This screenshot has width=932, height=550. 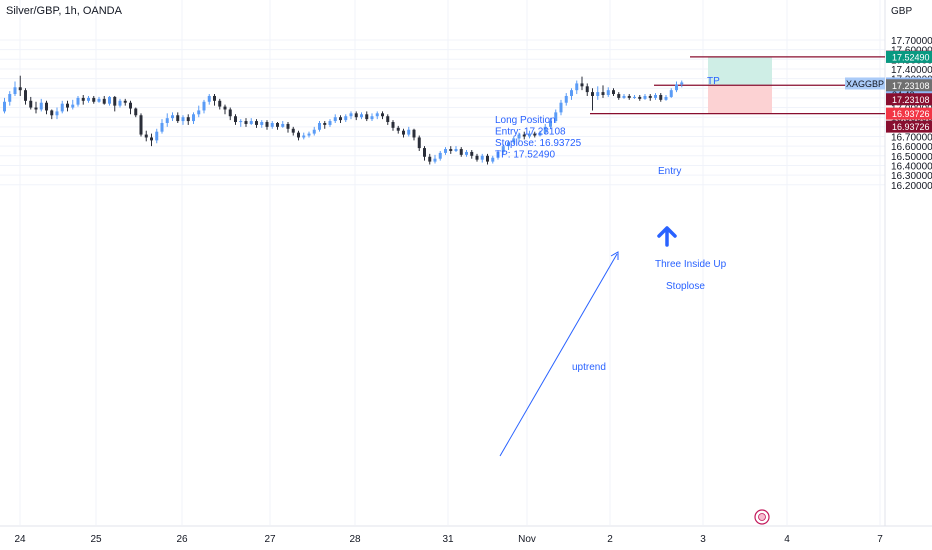 I want to click on price-tag-label: 17.23108, so click(x=911, y=86).